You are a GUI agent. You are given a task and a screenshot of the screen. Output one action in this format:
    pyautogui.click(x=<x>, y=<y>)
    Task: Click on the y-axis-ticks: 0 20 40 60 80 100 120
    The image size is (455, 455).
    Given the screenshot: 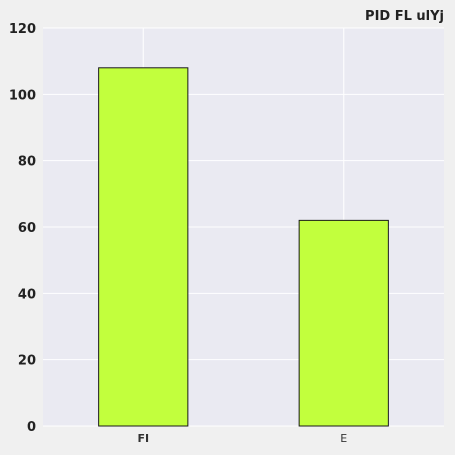 What is the action you would take?
    pyautogui.click(x=22, y=228)
    